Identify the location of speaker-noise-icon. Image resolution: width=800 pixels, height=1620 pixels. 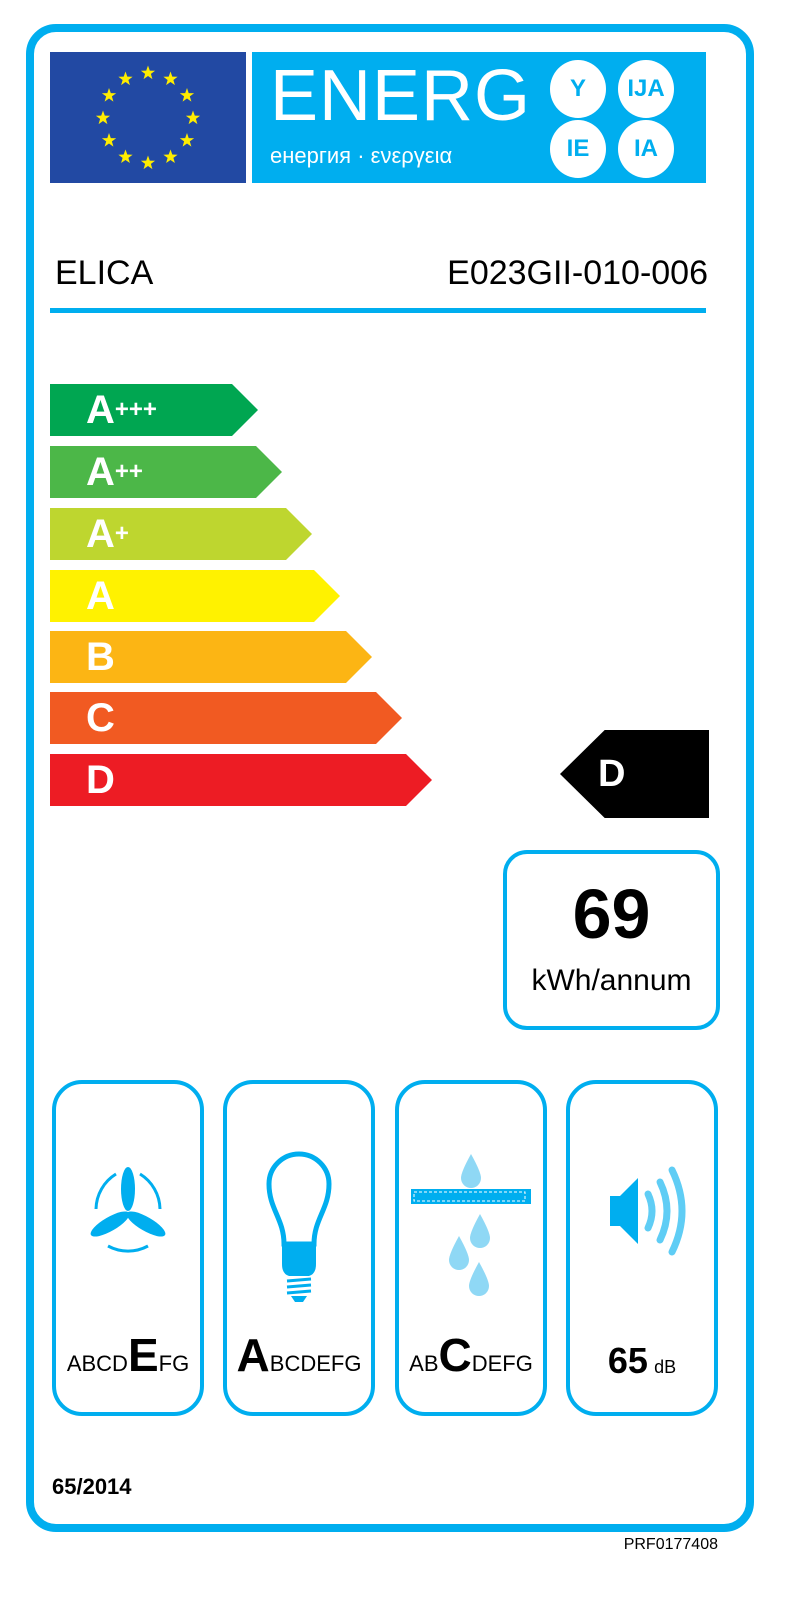
(648, 1211).